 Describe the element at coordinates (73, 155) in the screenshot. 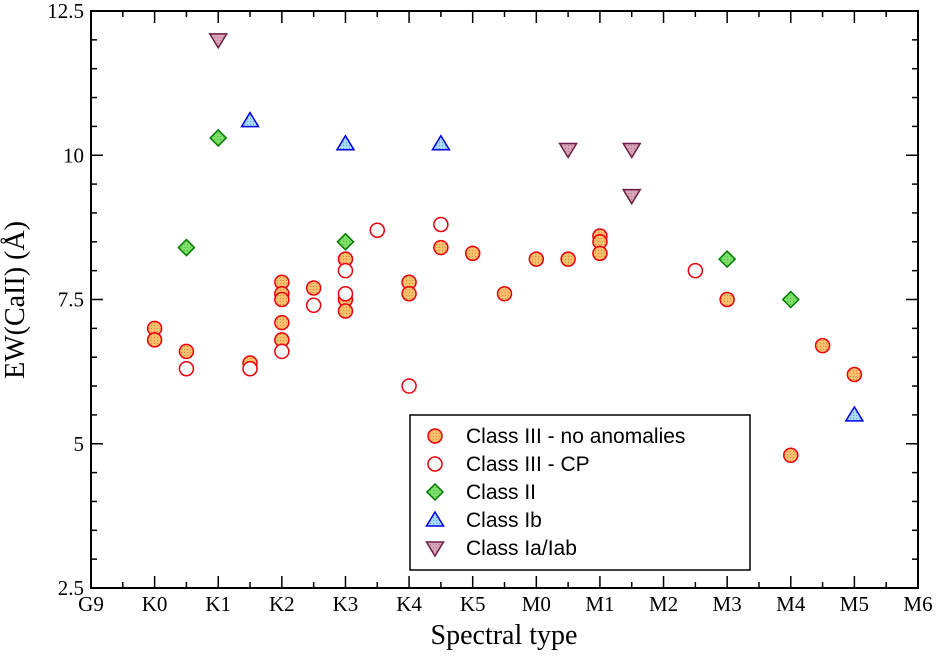

I see `y-tick-label: 10` at that location.